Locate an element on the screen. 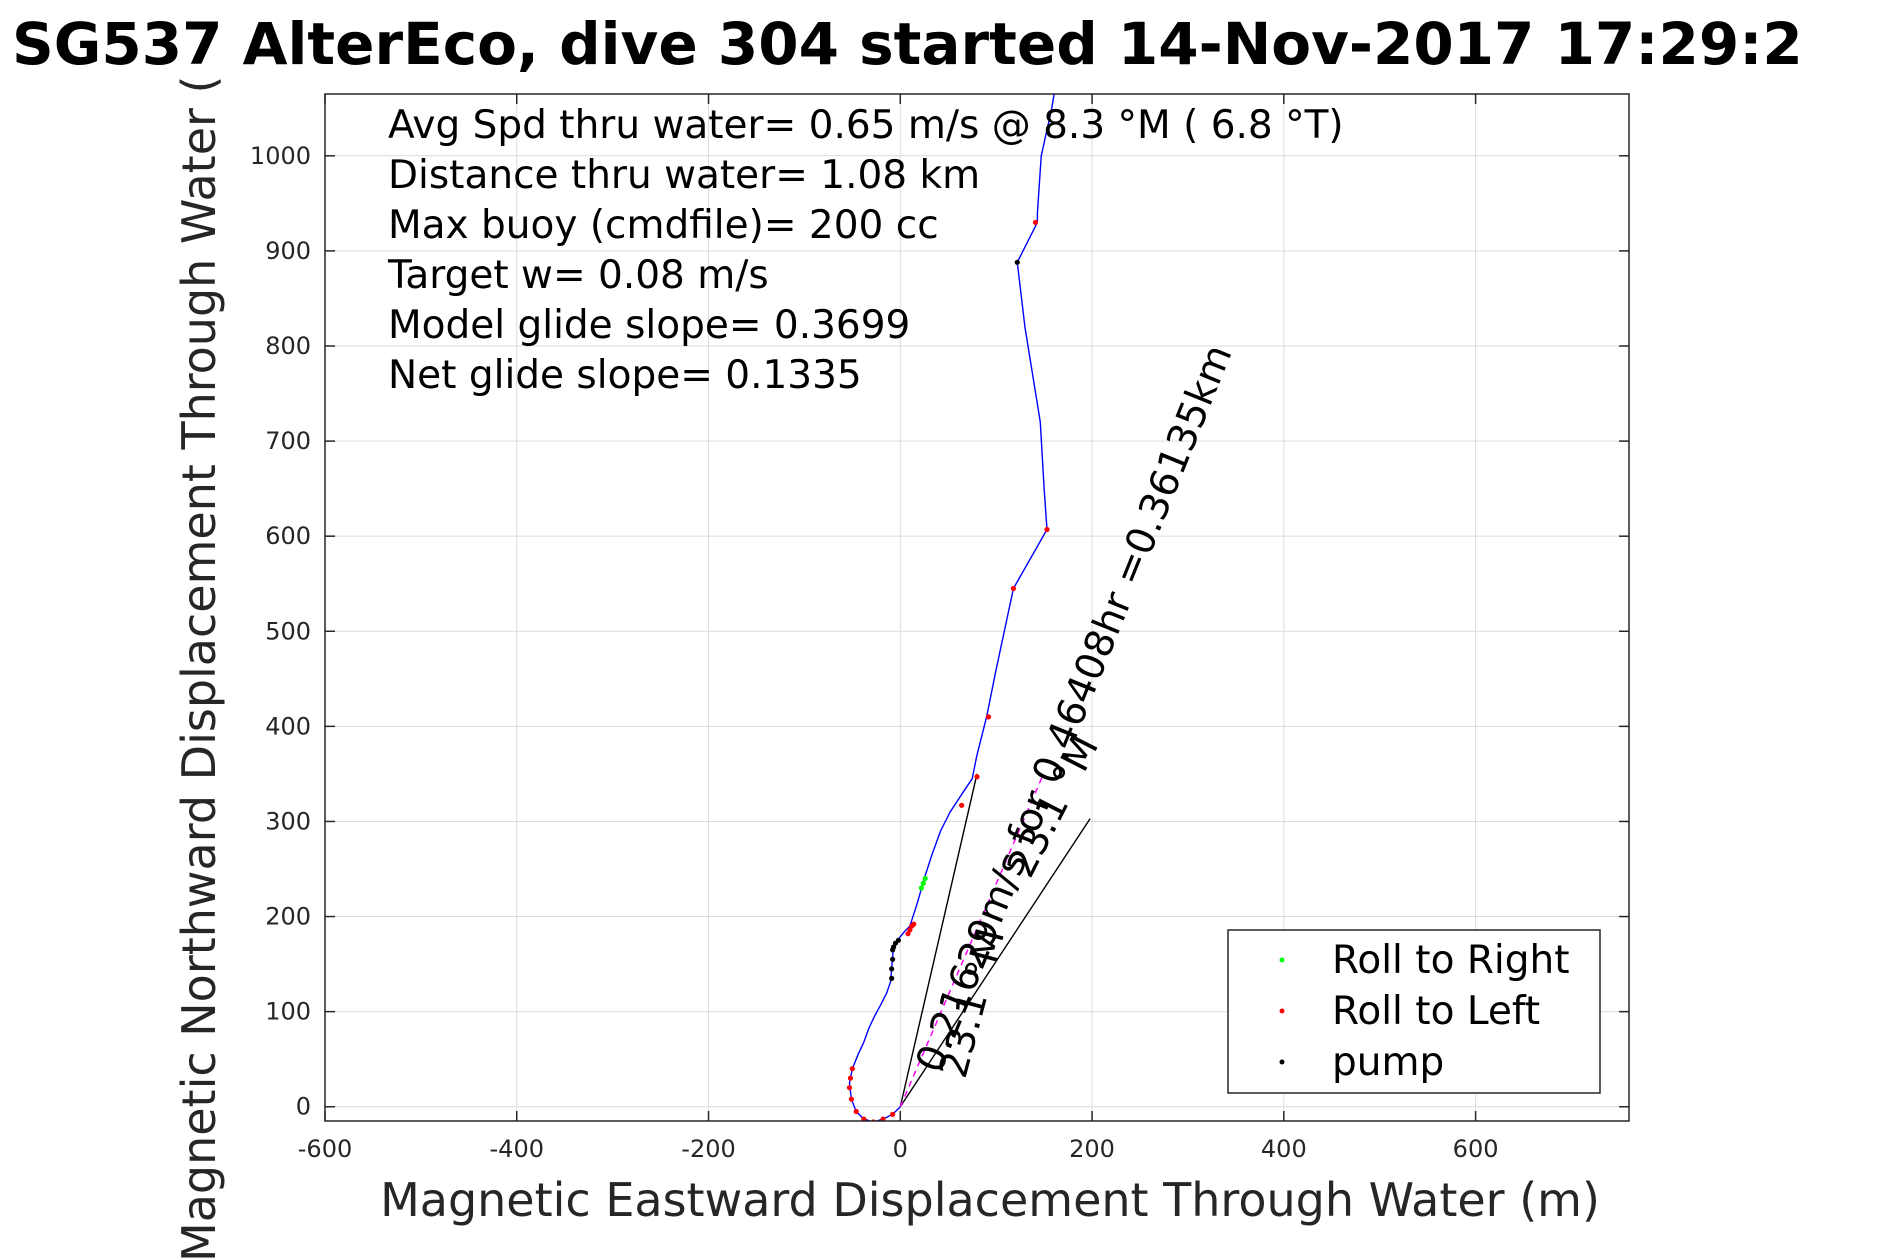 The image size is (1890, 1260). y-tick-label: 800 is located at coordinates (288, 346).